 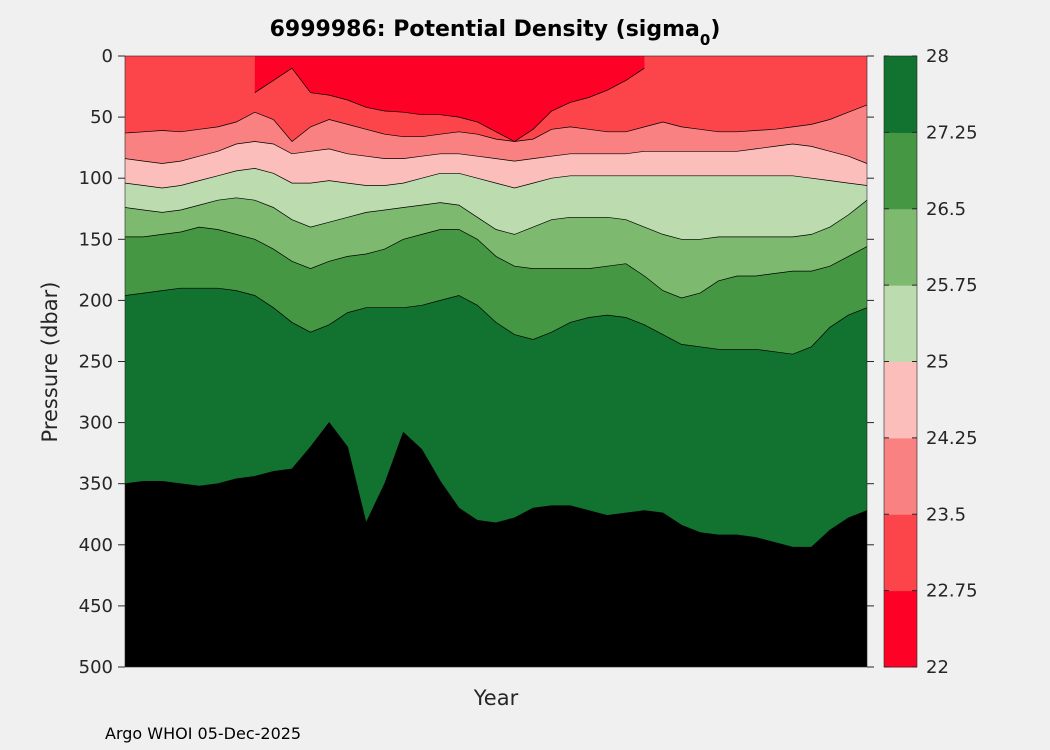 I want to click on chart-title: 6999986: Potential Density (sigma0), so click(x=495, y=33).